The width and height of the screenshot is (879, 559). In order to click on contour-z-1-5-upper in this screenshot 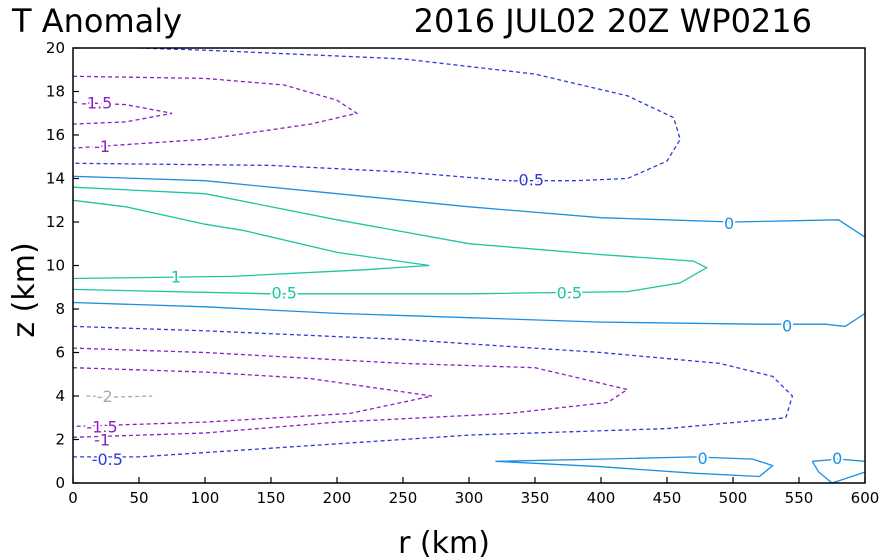, I will do `click(123, 113)`.